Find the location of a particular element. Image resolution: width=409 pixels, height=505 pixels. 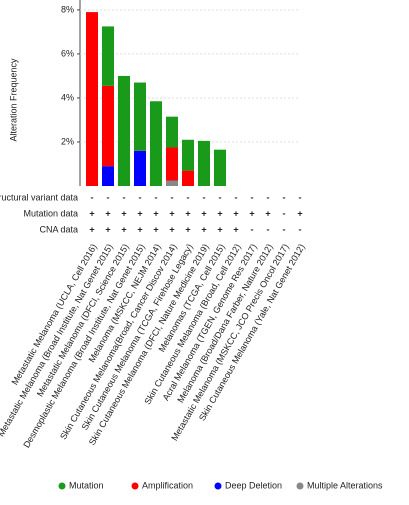

y-tick-label: 2% is located at coordinates (67, 141).